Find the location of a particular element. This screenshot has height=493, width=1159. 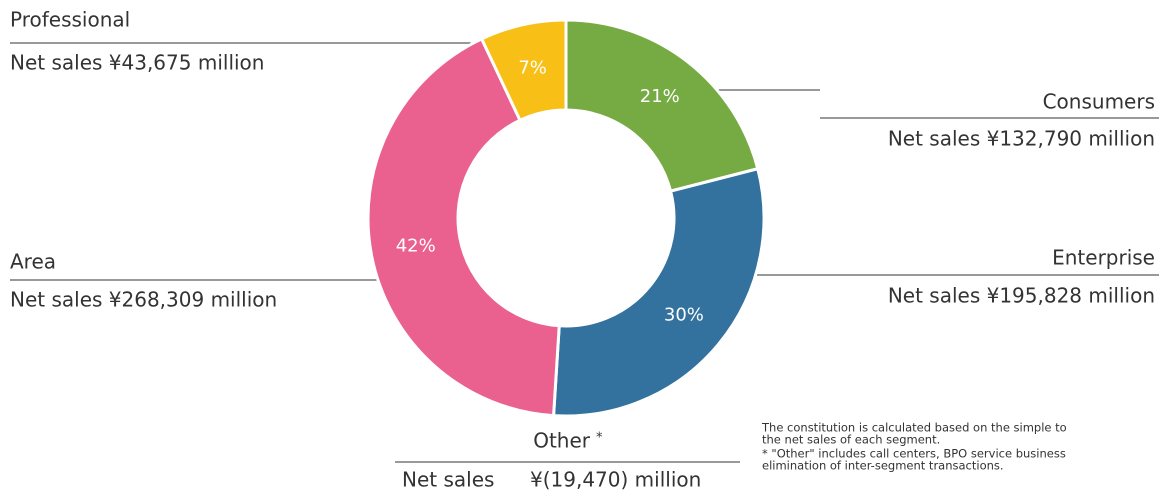

other-sales-label: Net sales is located at coordinates (448, 480).